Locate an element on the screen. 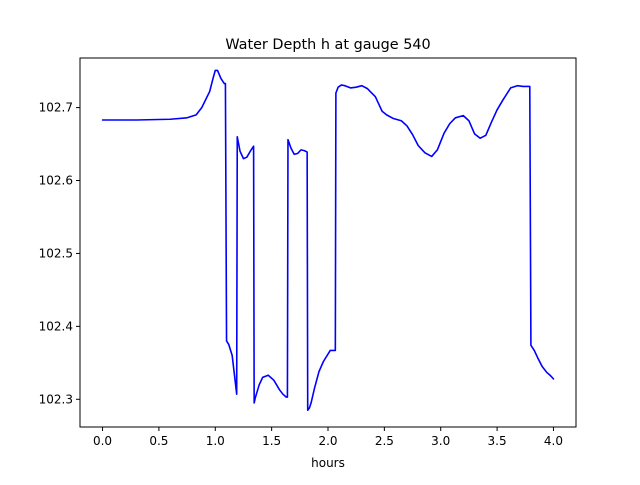 The width and height of the screenshot is (640, 485). x-tick-label: 1.5 is located at coordinates (271, 441).